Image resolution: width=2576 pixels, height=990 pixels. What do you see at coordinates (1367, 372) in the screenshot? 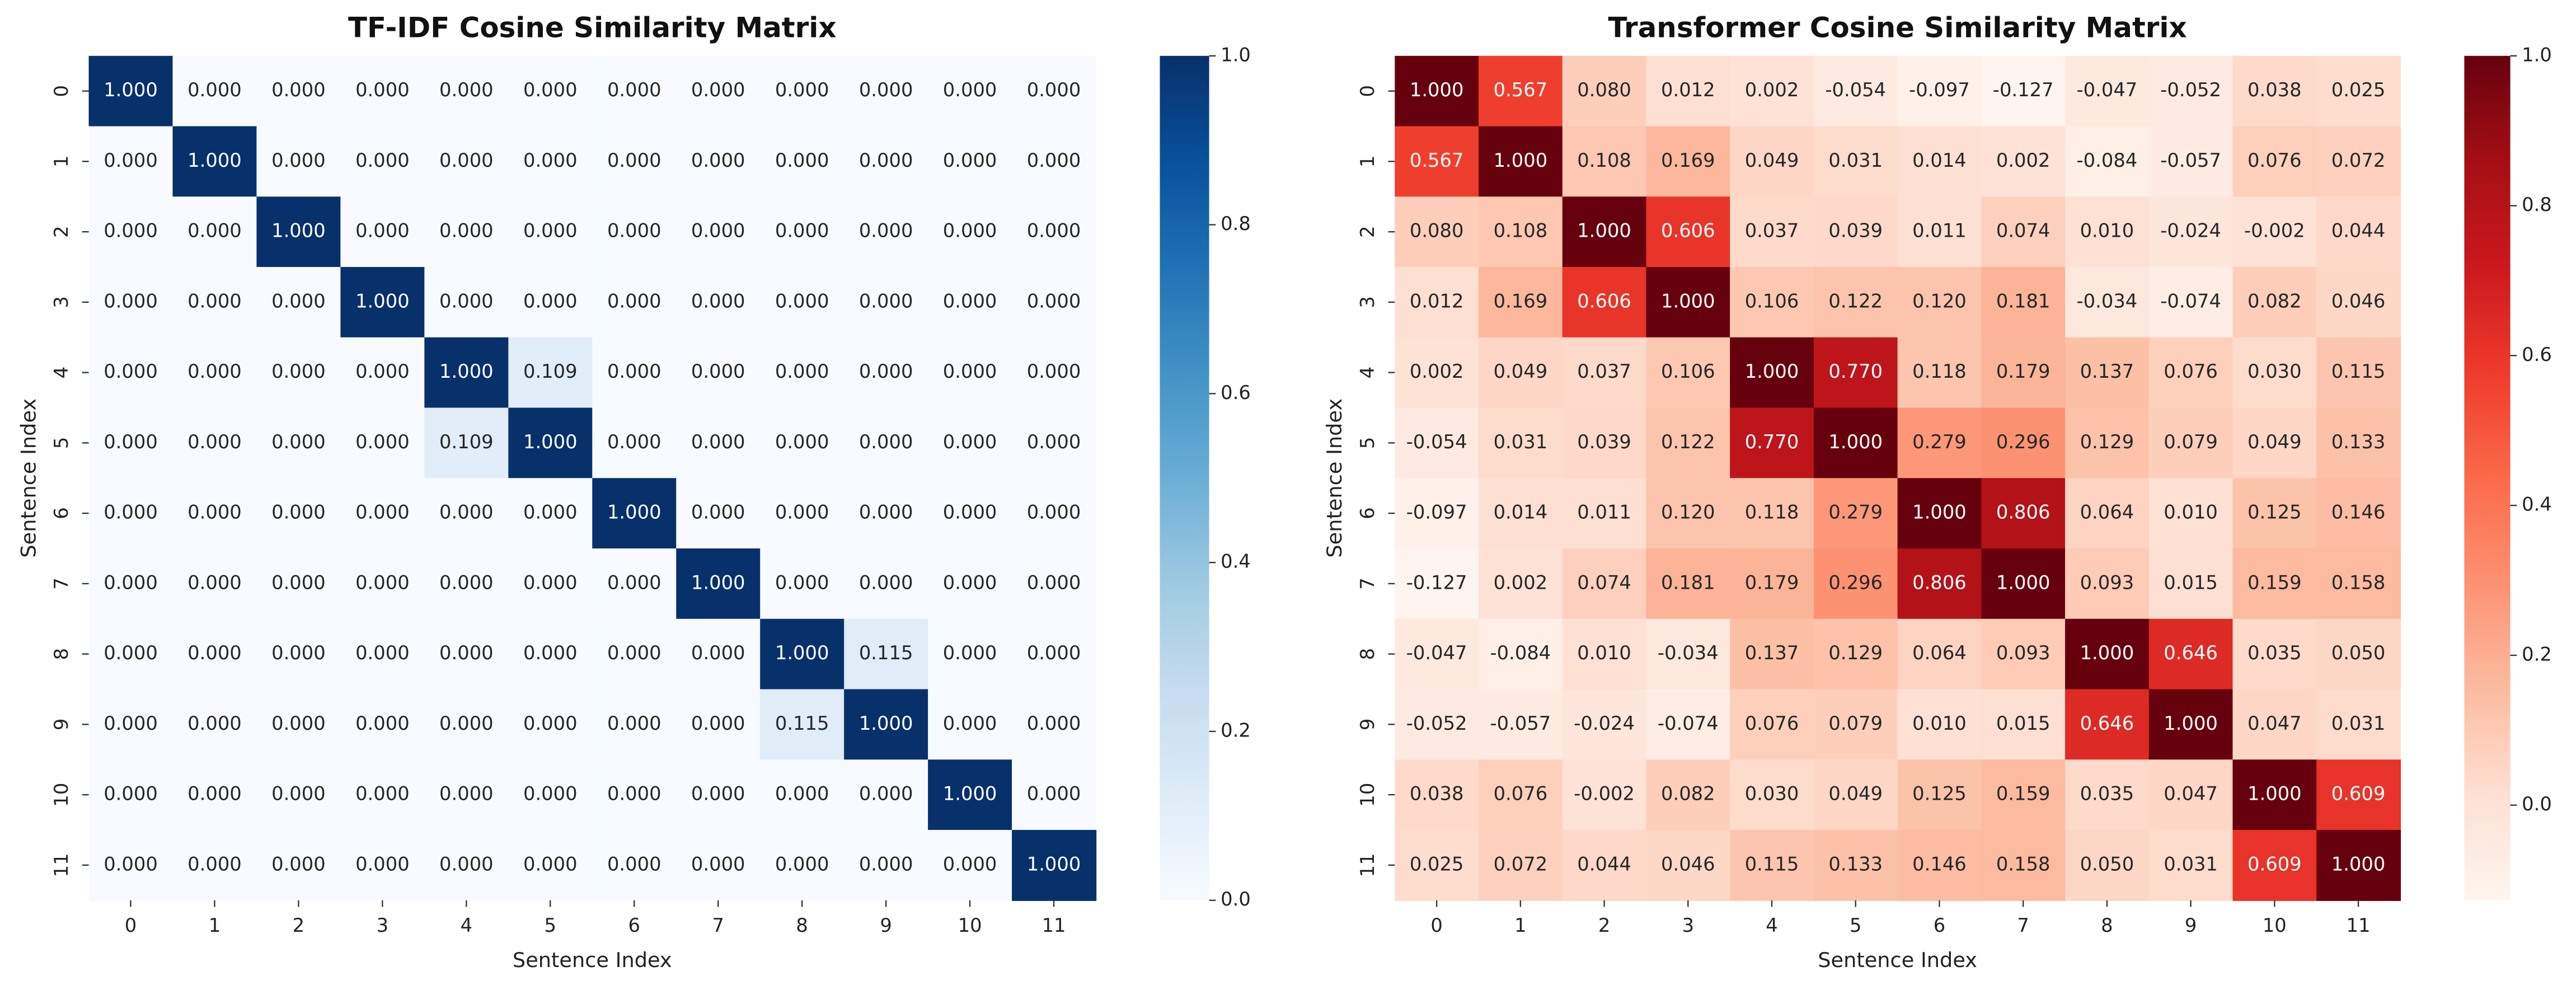
I see `y-tick-label: 4` at bounding box center [1367, 372].